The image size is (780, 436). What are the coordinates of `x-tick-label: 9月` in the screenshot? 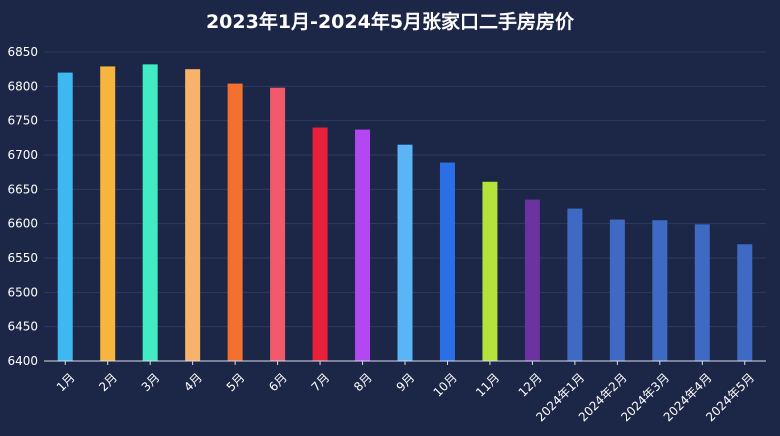 It's located at (406, 382).